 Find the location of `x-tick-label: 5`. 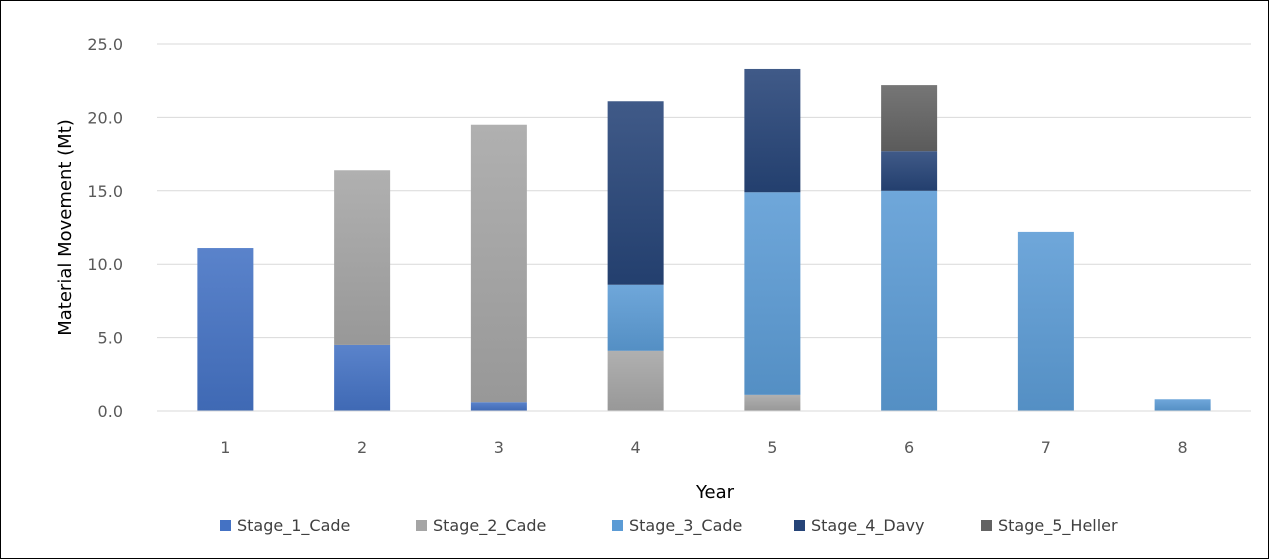

x-tick-label: 5 is located at coordinates (772, 447).